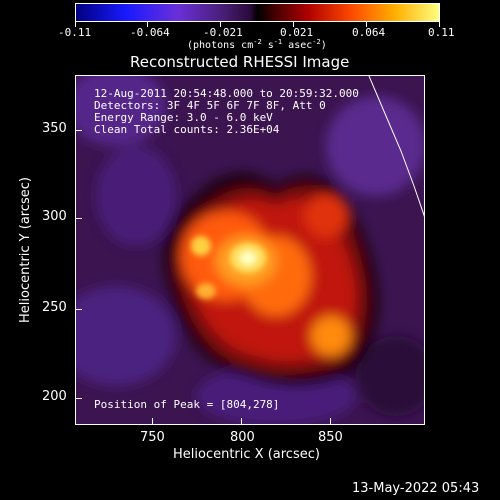  I want to click on x-axis-label: Heliocentric X (arcsec), so click(246, 454).